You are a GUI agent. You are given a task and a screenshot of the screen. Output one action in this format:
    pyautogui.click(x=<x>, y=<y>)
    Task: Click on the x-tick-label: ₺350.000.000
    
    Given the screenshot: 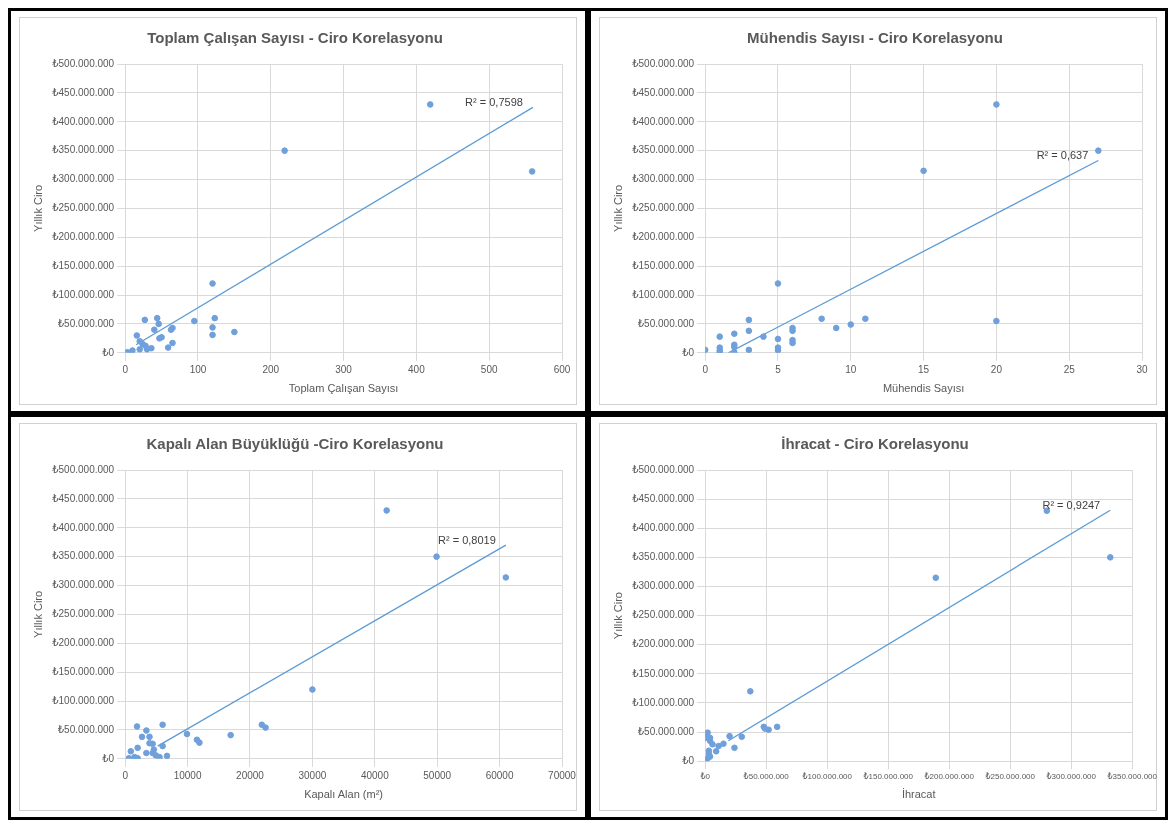 What is the action you would take?
    pyautogui.click(x=1132, y=777)
    